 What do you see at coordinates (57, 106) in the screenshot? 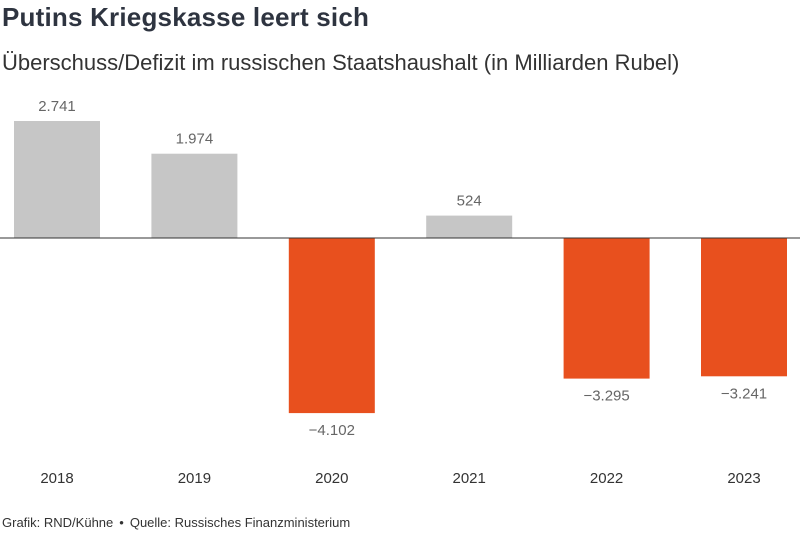
I see `value-label-2018: 2.741` at bounding box center [57, 106].